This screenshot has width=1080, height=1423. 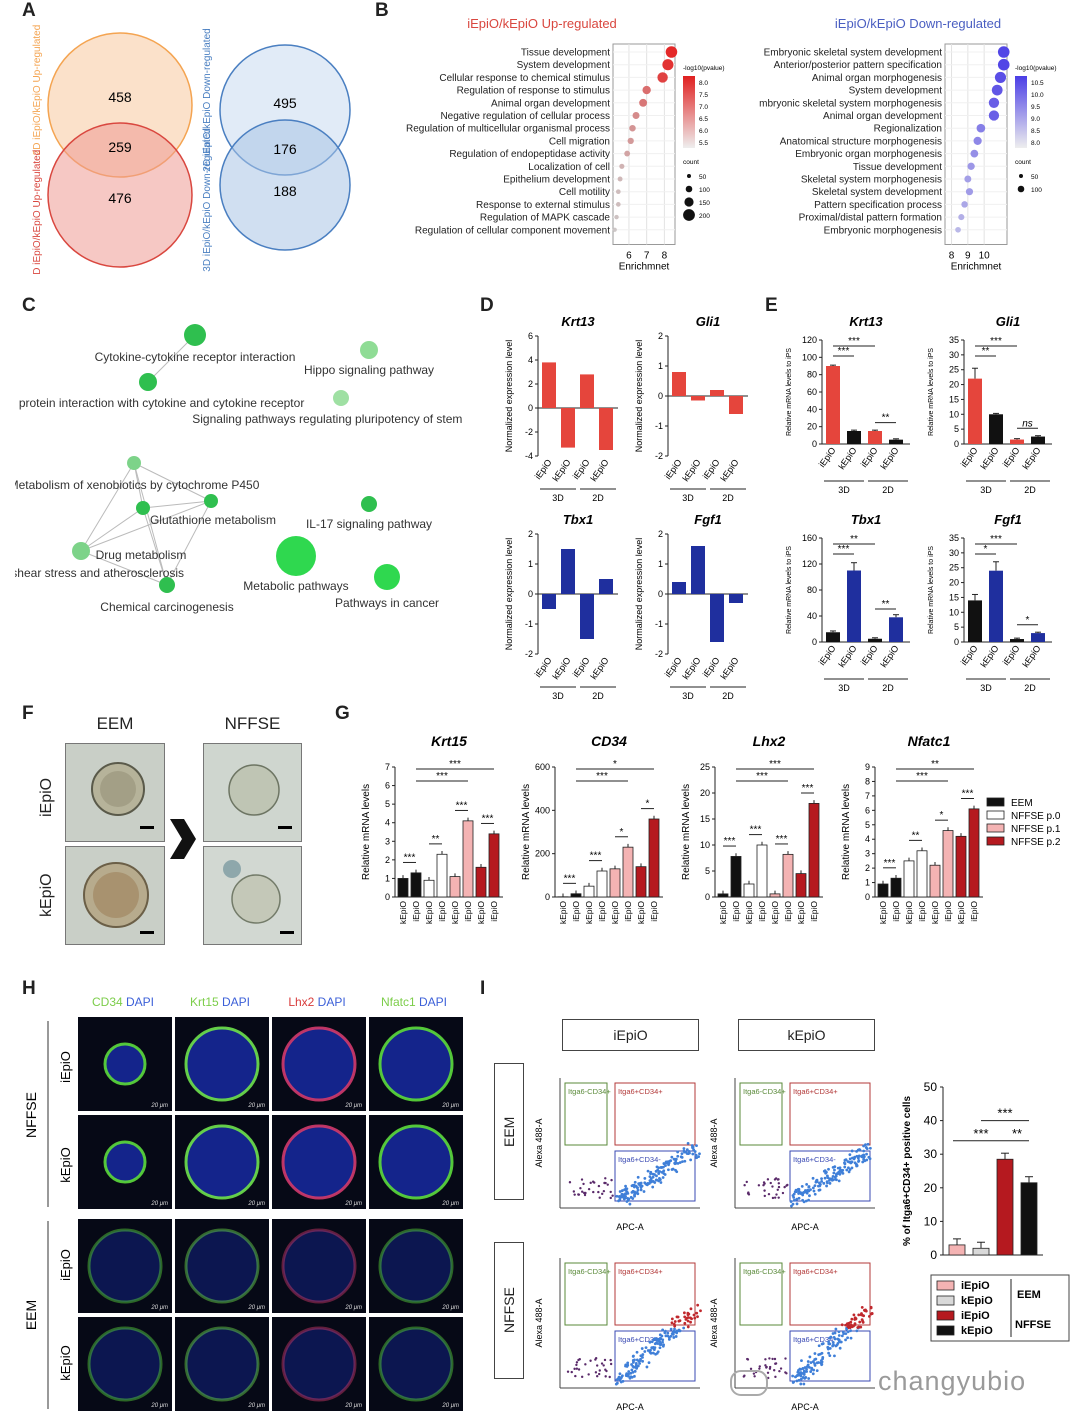 What do you see at coordinates (908, 129) in the screenshot?
I see `bubble-term-label: Regionalization` at bounding box center [908, 129].